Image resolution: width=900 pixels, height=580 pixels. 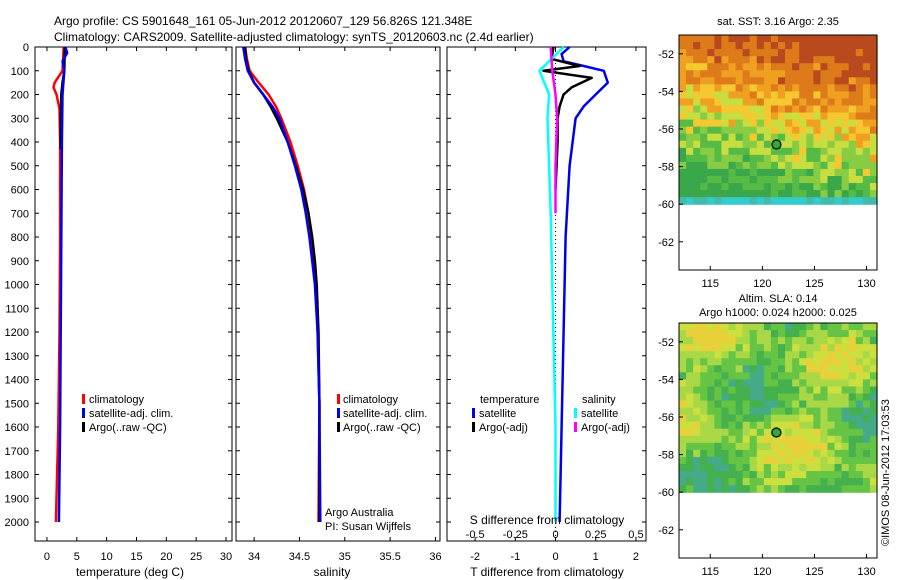 What do you see at coordinates (20, 167) in the screenshot?
I see `y-tick-label: 500` at bounding box center [20, 167].